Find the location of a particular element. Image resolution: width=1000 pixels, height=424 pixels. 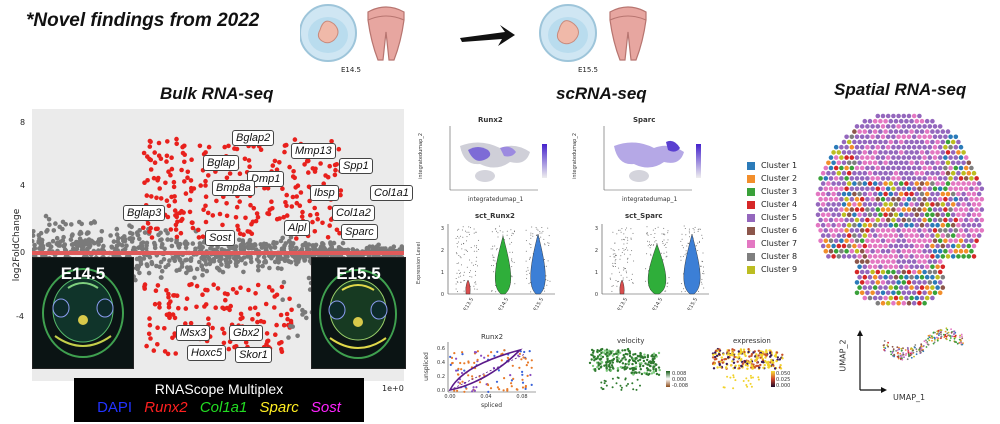

ytick-4: 4 is located at coordinates (23, 185).